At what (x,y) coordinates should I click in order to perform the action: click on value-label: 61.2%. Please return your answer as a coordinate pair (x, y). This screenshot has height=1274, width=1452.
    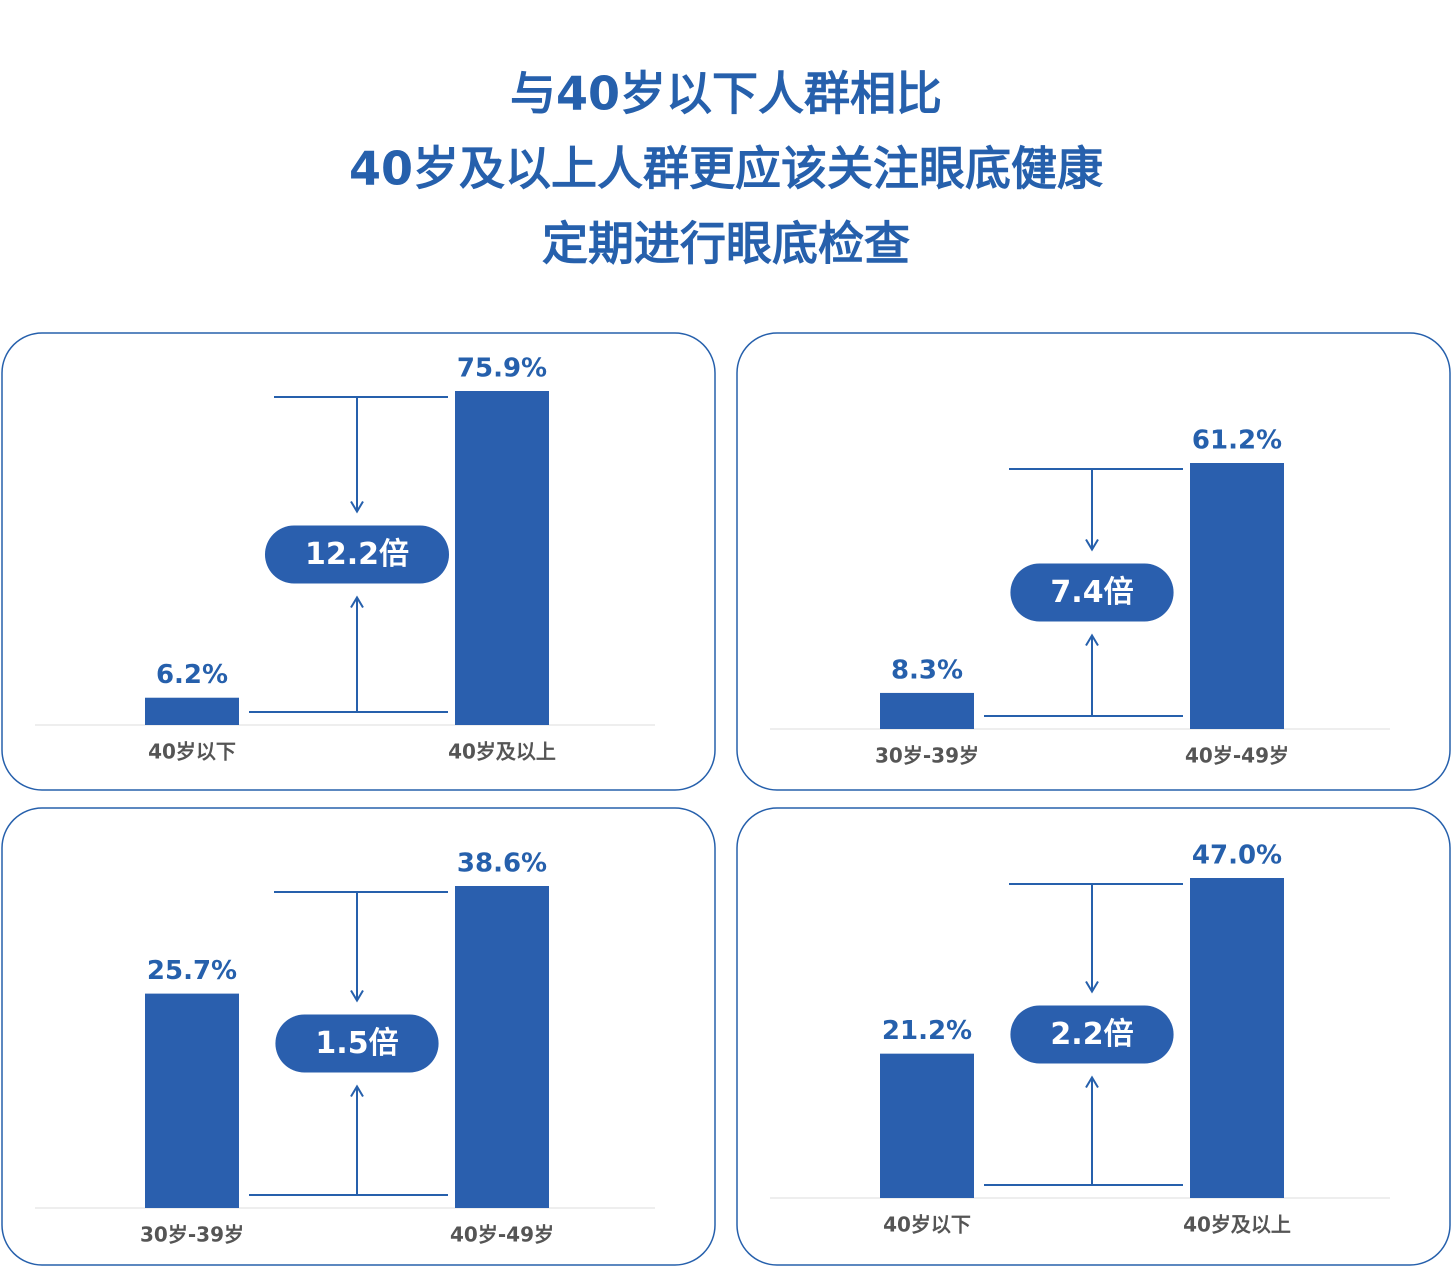
    Looking at the image, I should click on (1237, 441).